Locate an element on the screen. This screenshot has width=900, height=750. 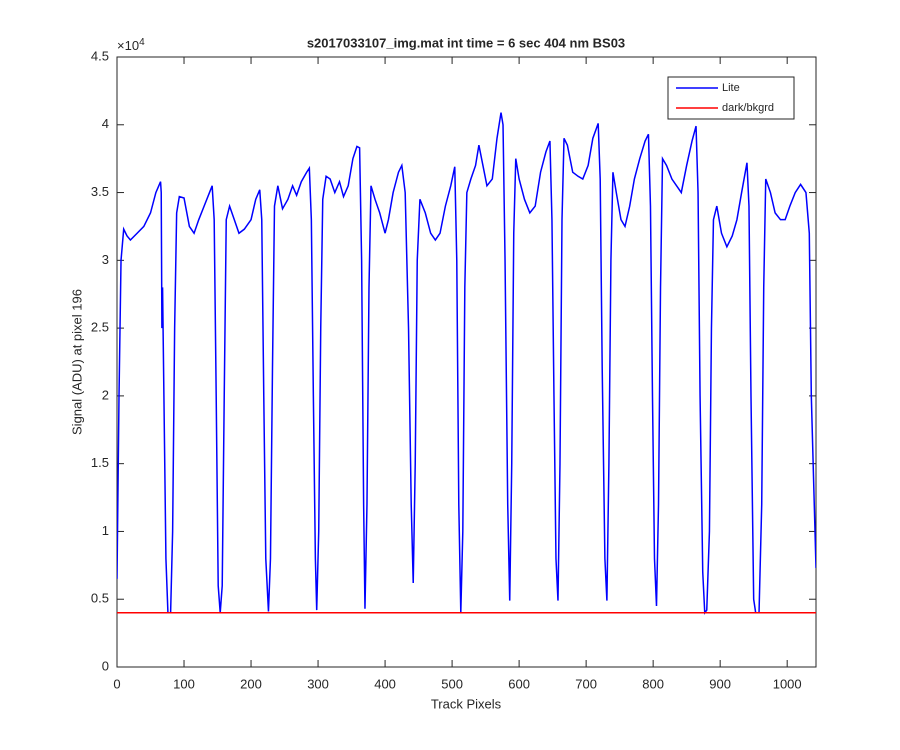
x-tick-label: 200 is located at coordinates (251, 683).